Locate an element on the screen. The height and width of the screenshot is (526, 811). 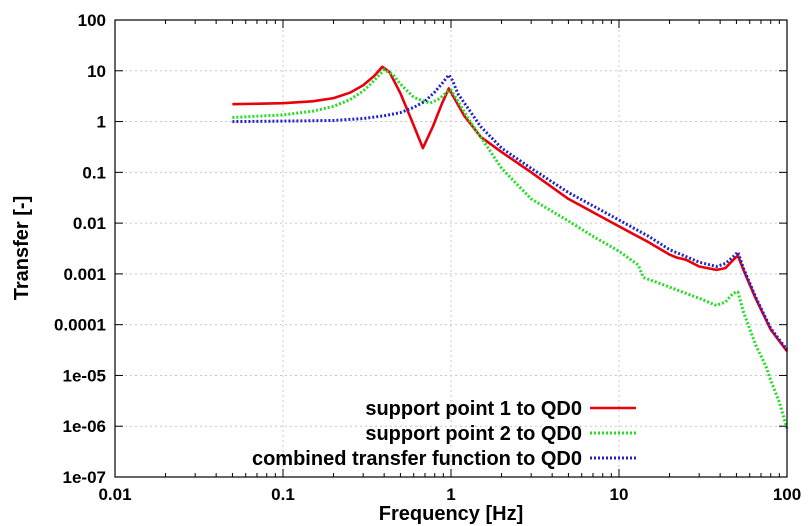
y-axis-title: Transfer [-] is located at coordinates (22, 248).